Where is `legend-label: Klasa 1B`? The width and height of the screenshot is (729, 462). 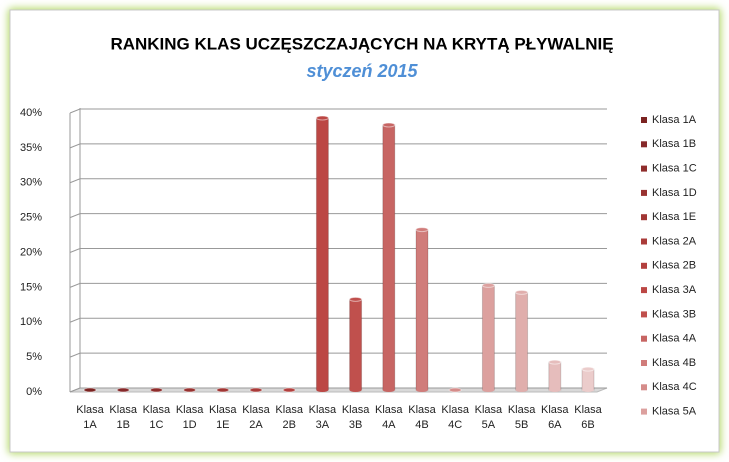 legend-label: Klasa 1B is located at coordinates (674, 144).